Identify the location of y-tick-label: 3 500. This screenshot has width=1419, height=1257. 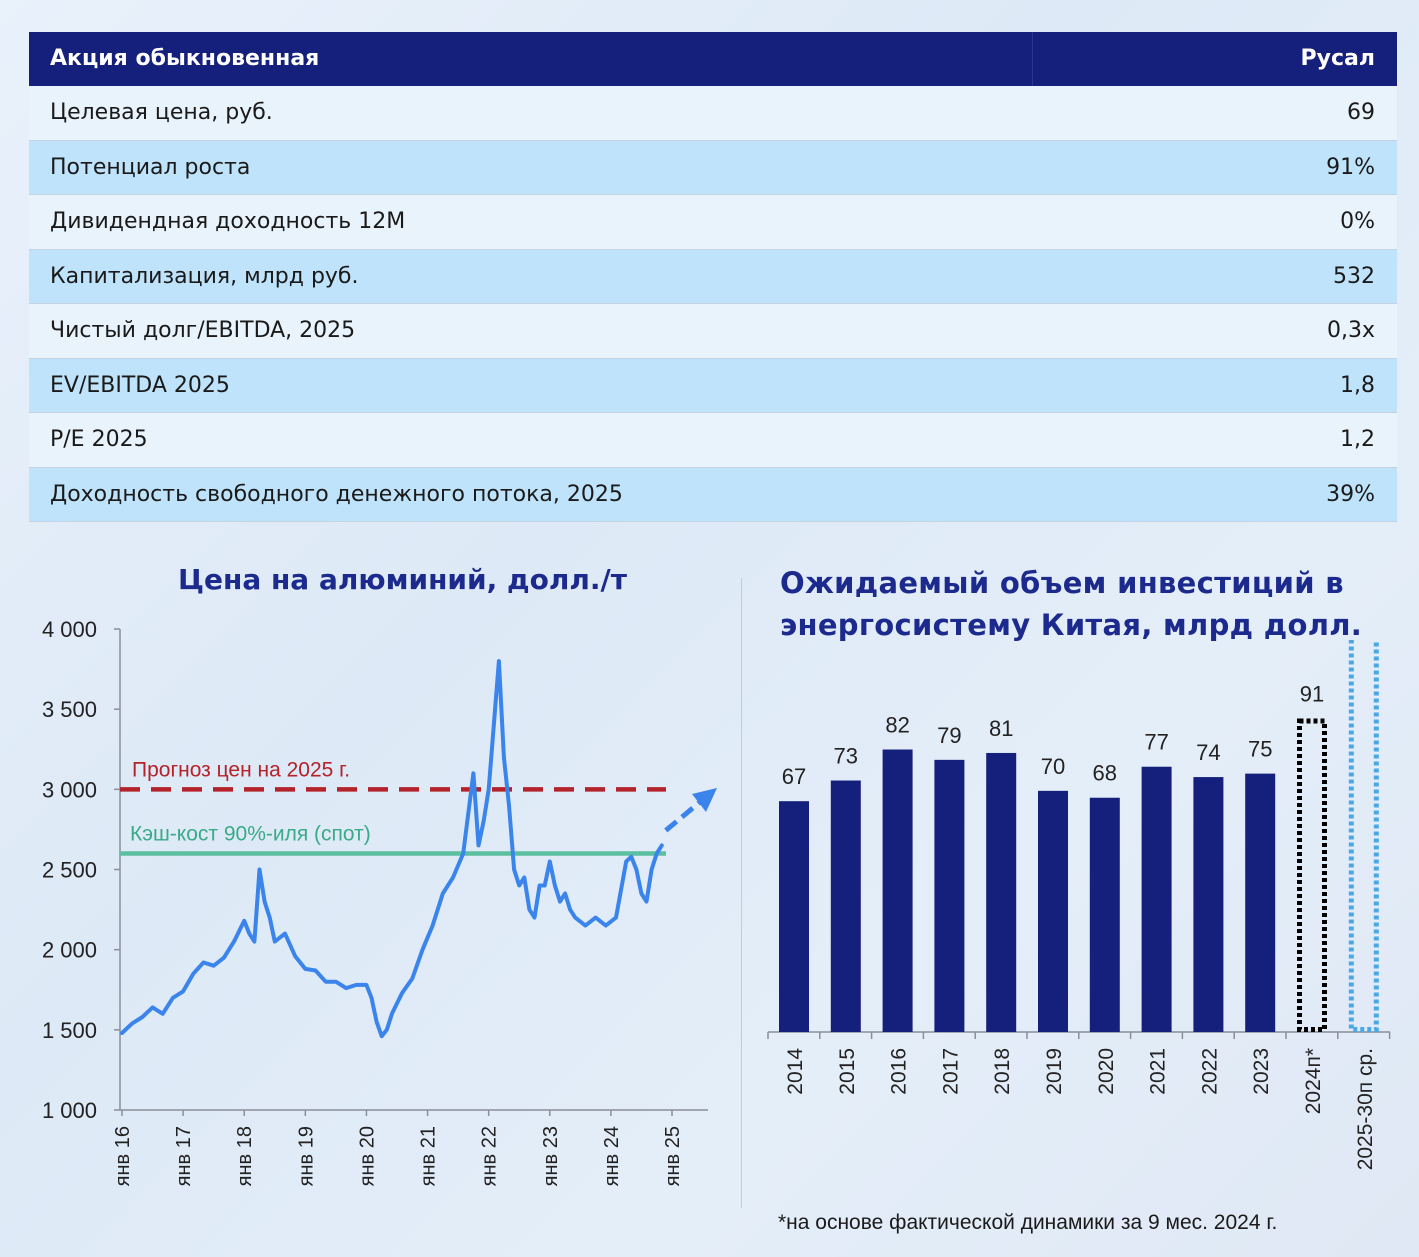
(69, 709).